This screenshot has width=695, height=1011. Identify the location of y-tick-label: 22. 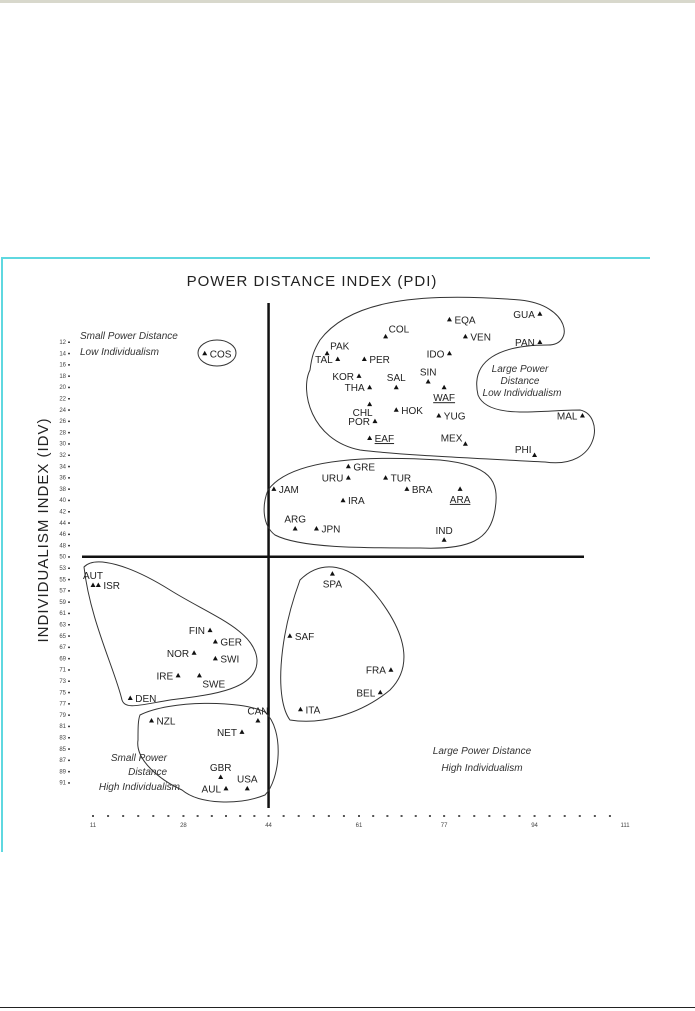
(62, 400).